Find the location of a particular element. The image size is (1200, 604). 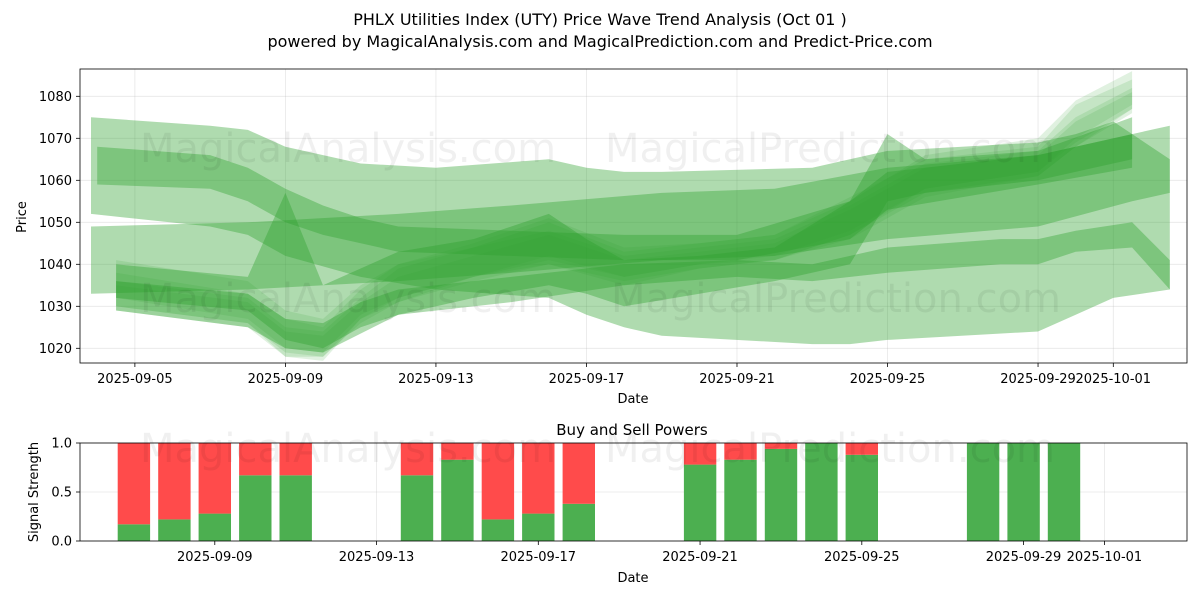

signal-x-tick-label: 2025-09-09 is located at coordinates (215, 557).